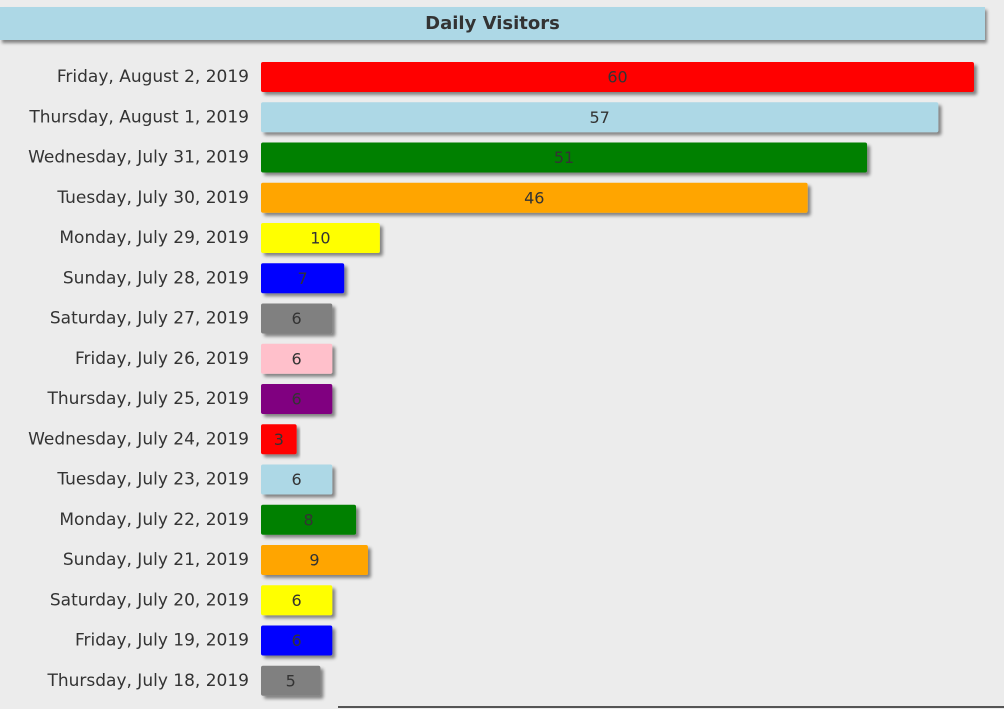  I want to click on category-label: Saturday, July 27, 2019, so click(149, 319).